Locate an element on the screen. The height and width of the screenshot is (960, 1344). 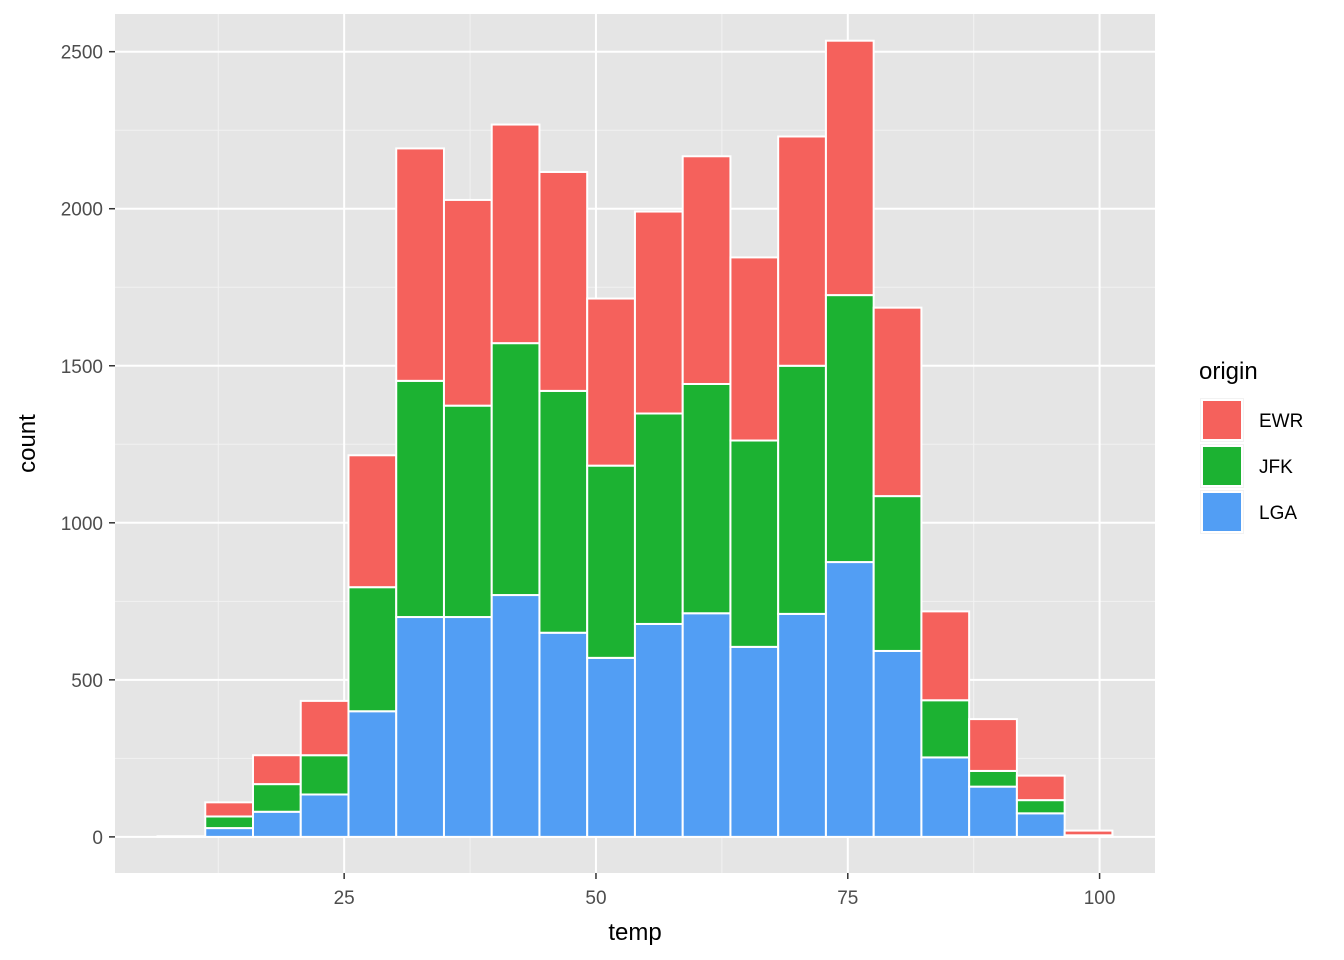
x-tick-label: 50 is located at coordinates (595, 898).